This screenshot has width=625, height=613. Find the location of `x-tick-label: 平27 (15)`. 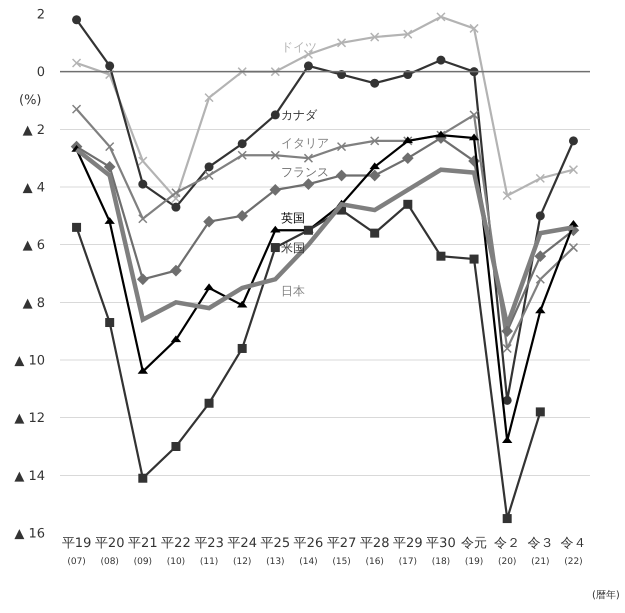

x-tick-label: 平27 (15) is located at coordinates (341, 551).